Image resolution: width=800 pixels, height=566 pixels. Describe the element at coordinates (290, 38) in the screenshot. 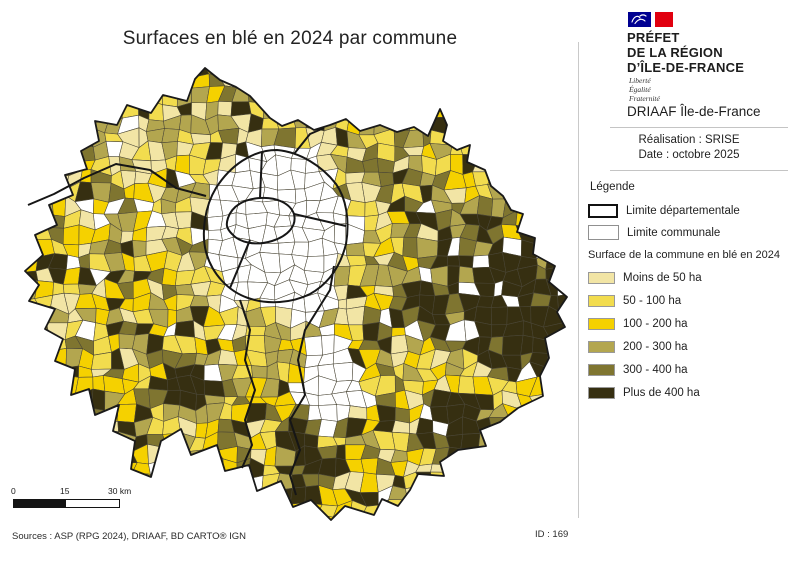

I see `page-title: Surfaces en blé en 2024 par commune` at that location.